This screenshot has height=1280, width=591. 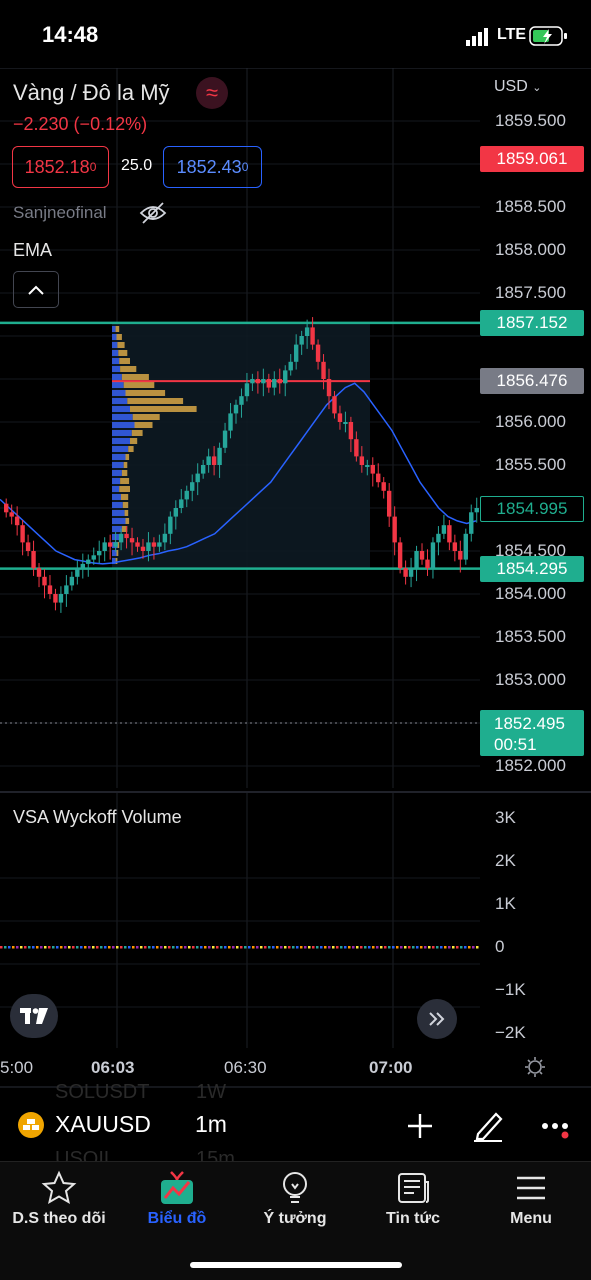 What do you see at coordinates (60, 212) in the screenshot?
I see `indicator-label-sanjneofinal: Sanjneofinal` at bounding box center [60, 212].